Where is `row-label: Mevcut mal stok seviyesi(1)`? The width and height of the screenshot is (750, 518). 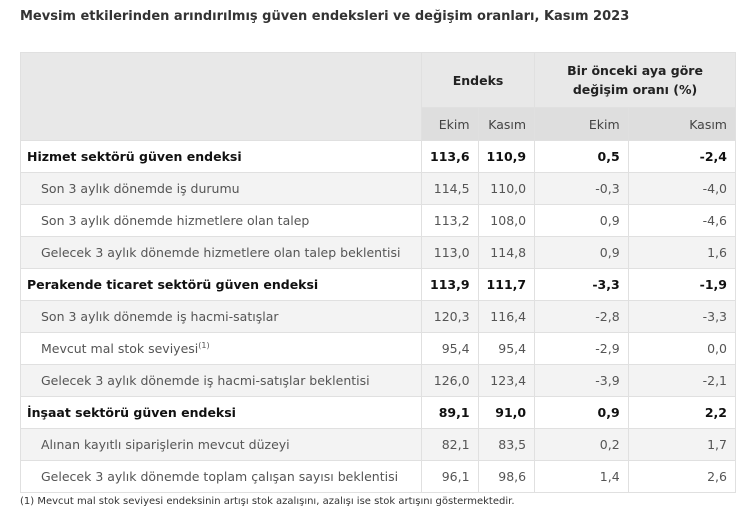
row-label: Mevcut mal stok seviyesi(1) is located at coordinates (221, 348).